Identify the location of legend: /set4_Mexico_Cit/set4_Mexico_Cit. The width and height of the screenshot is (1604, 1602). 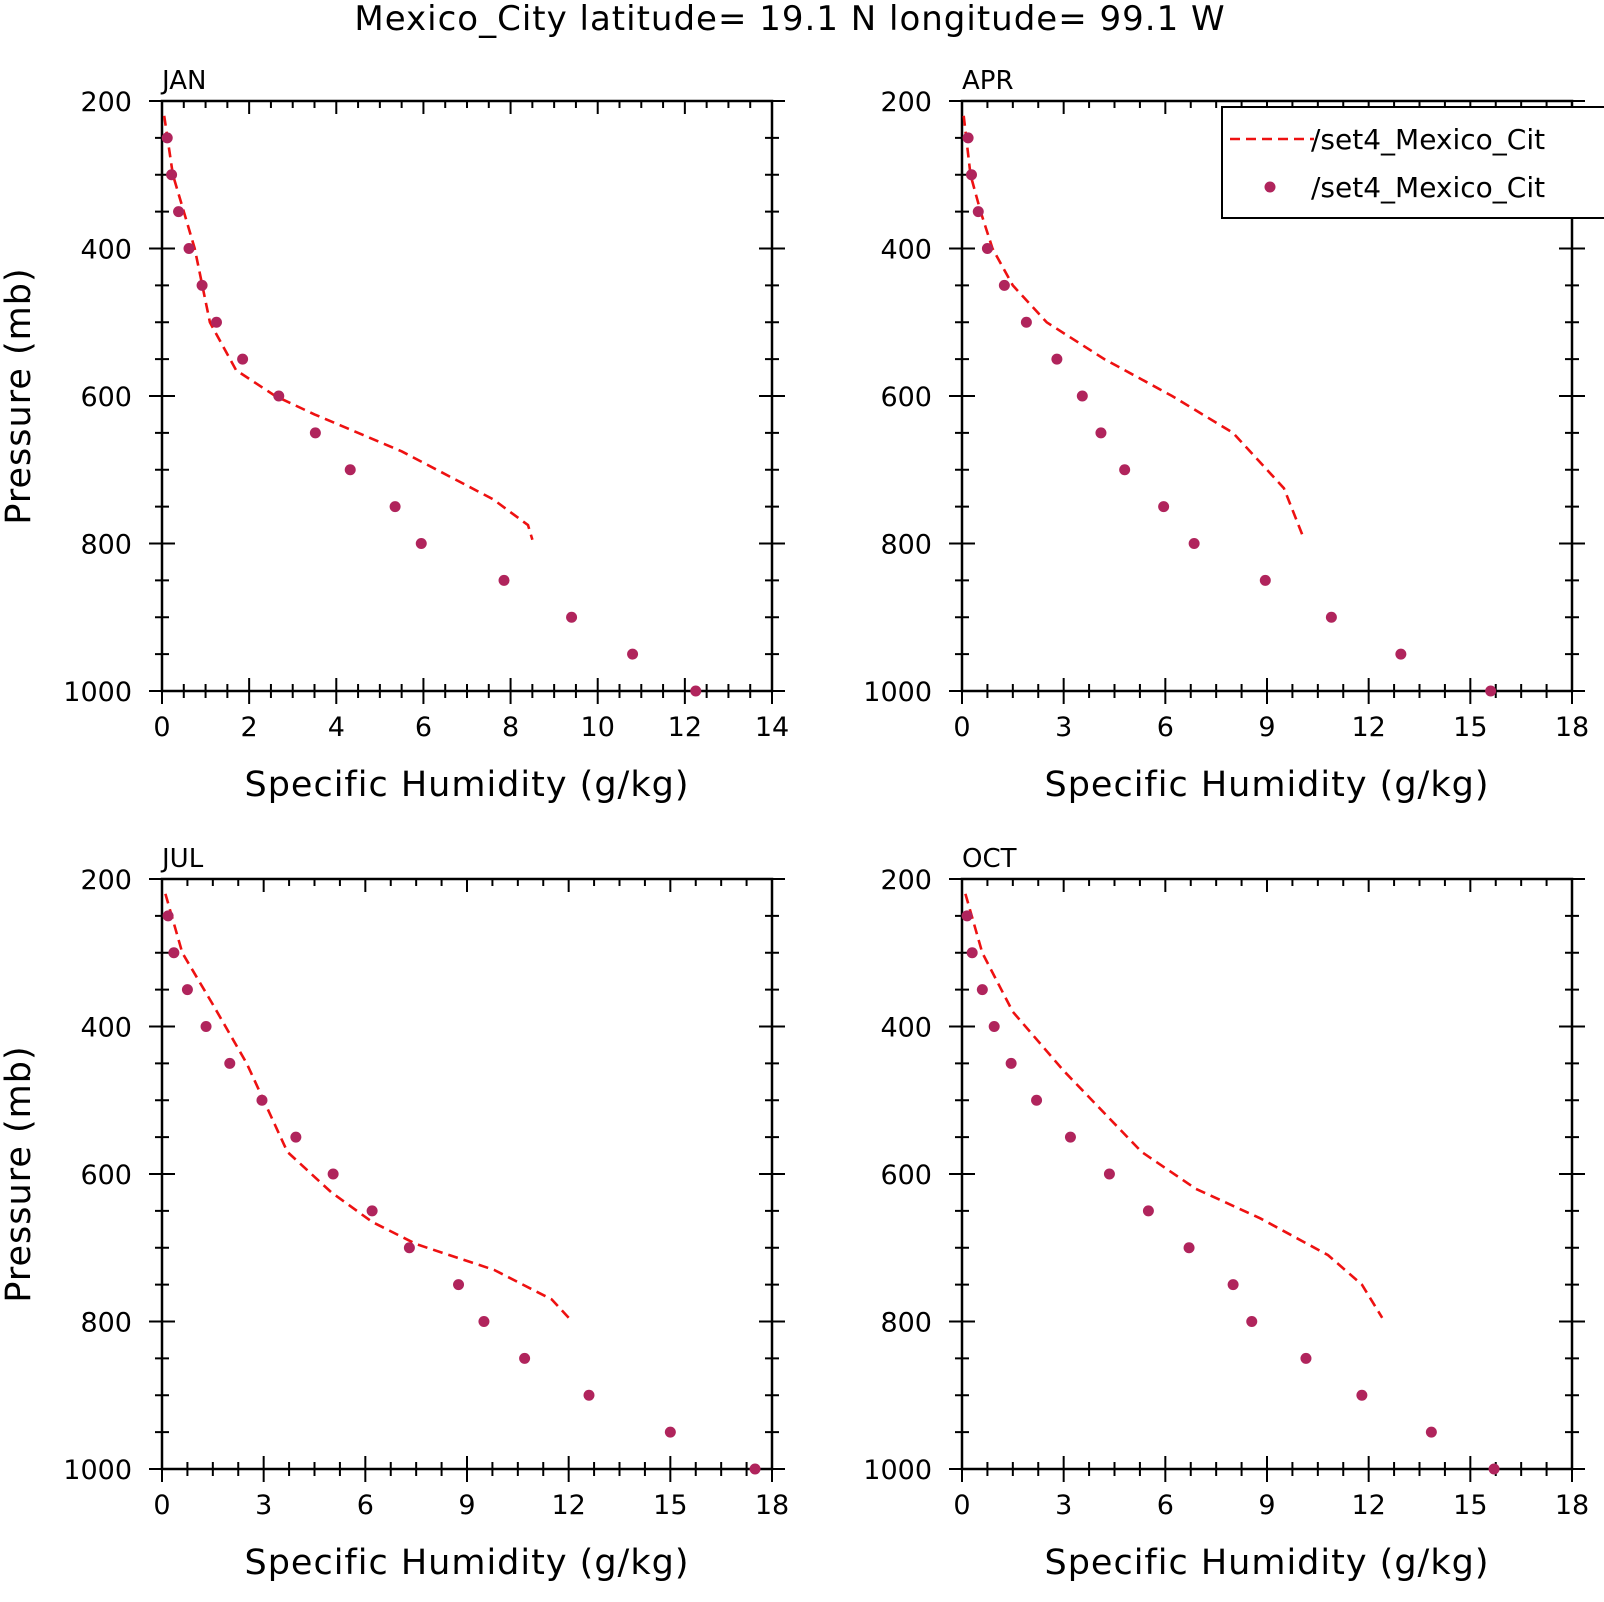
(1412, 162).